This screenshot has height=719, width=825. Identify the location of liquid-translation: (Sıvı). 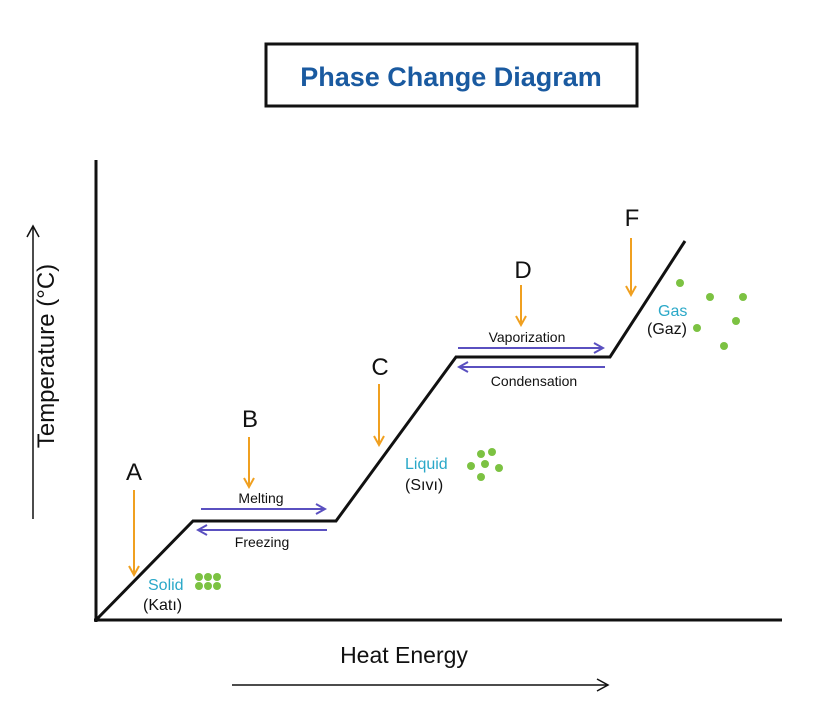
(424, 485).